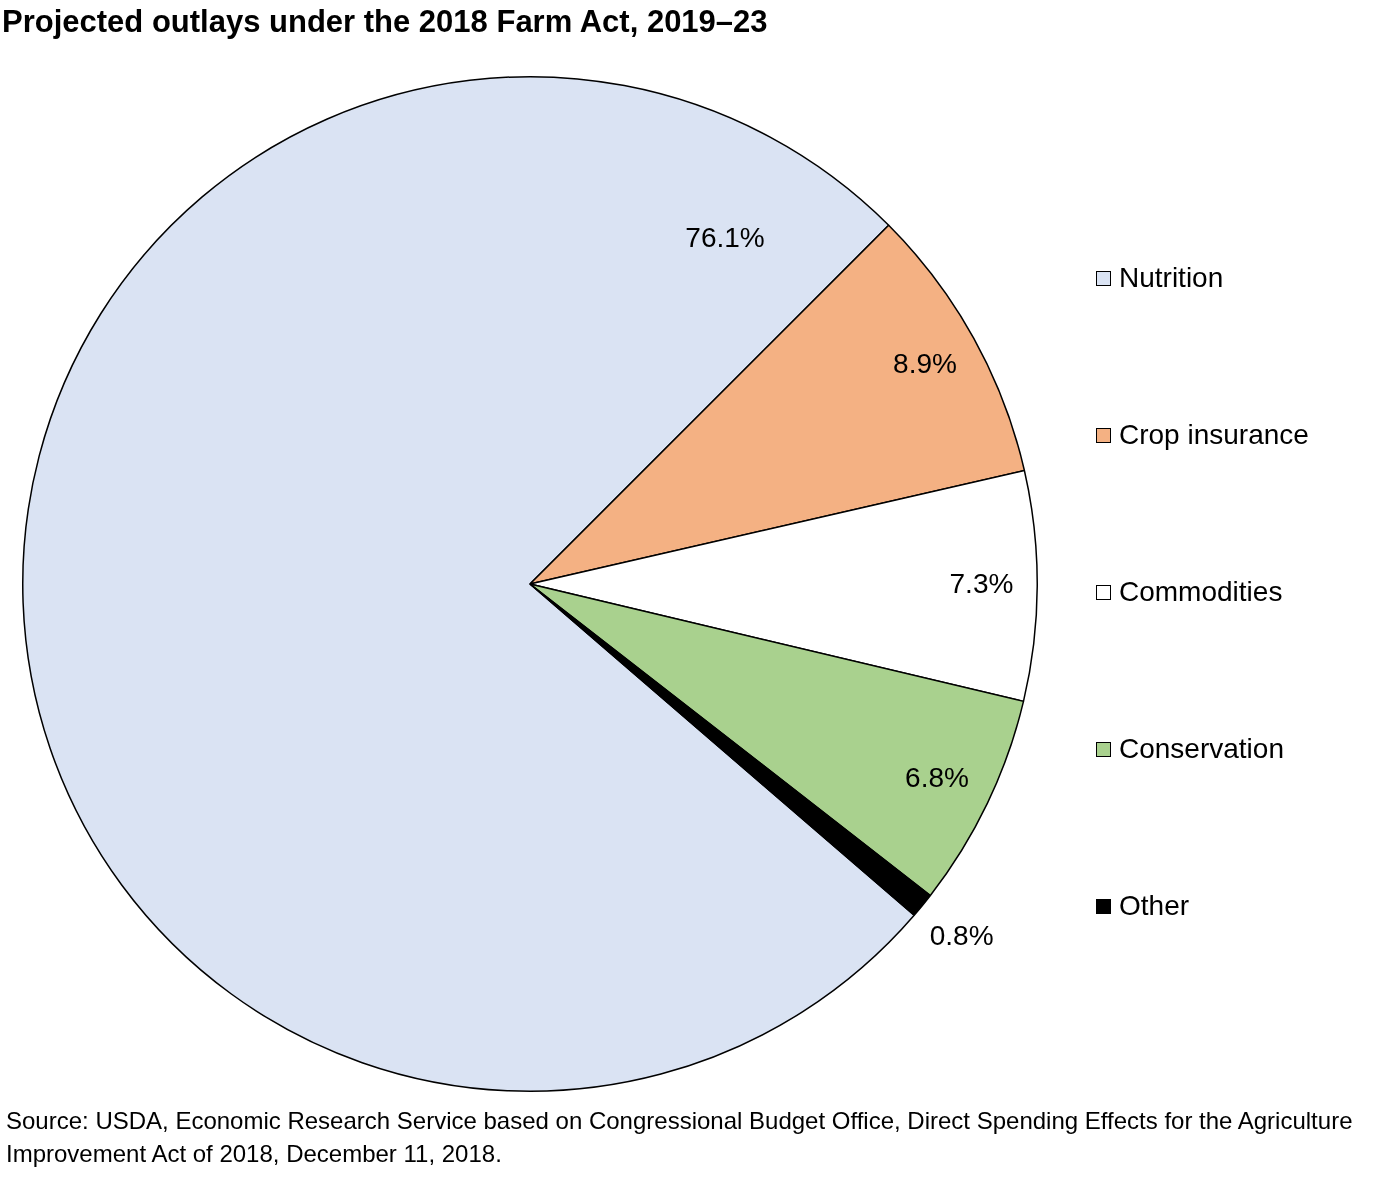  What do you see at coordinates (680, 1137) in the screenshot?
I see `source-note: Source: USDA, Economic Research Service based on Congressional Budget Office, Direct Spending Effects for the Agriculture Improvement Act of 2018, December 11, 2018.` at bounding box center [680, 1137].